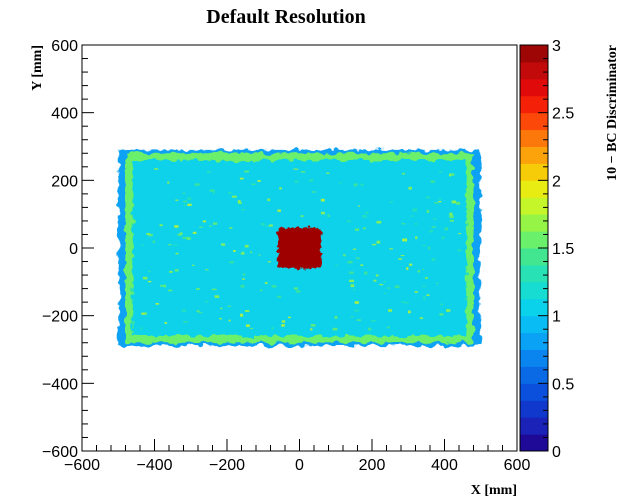 This screenshot has height=503, width=632. What do you see at coordinates (60, 317) in the screenshot?
I see `y-tick-label: −200` at bounding box center [60, 317].